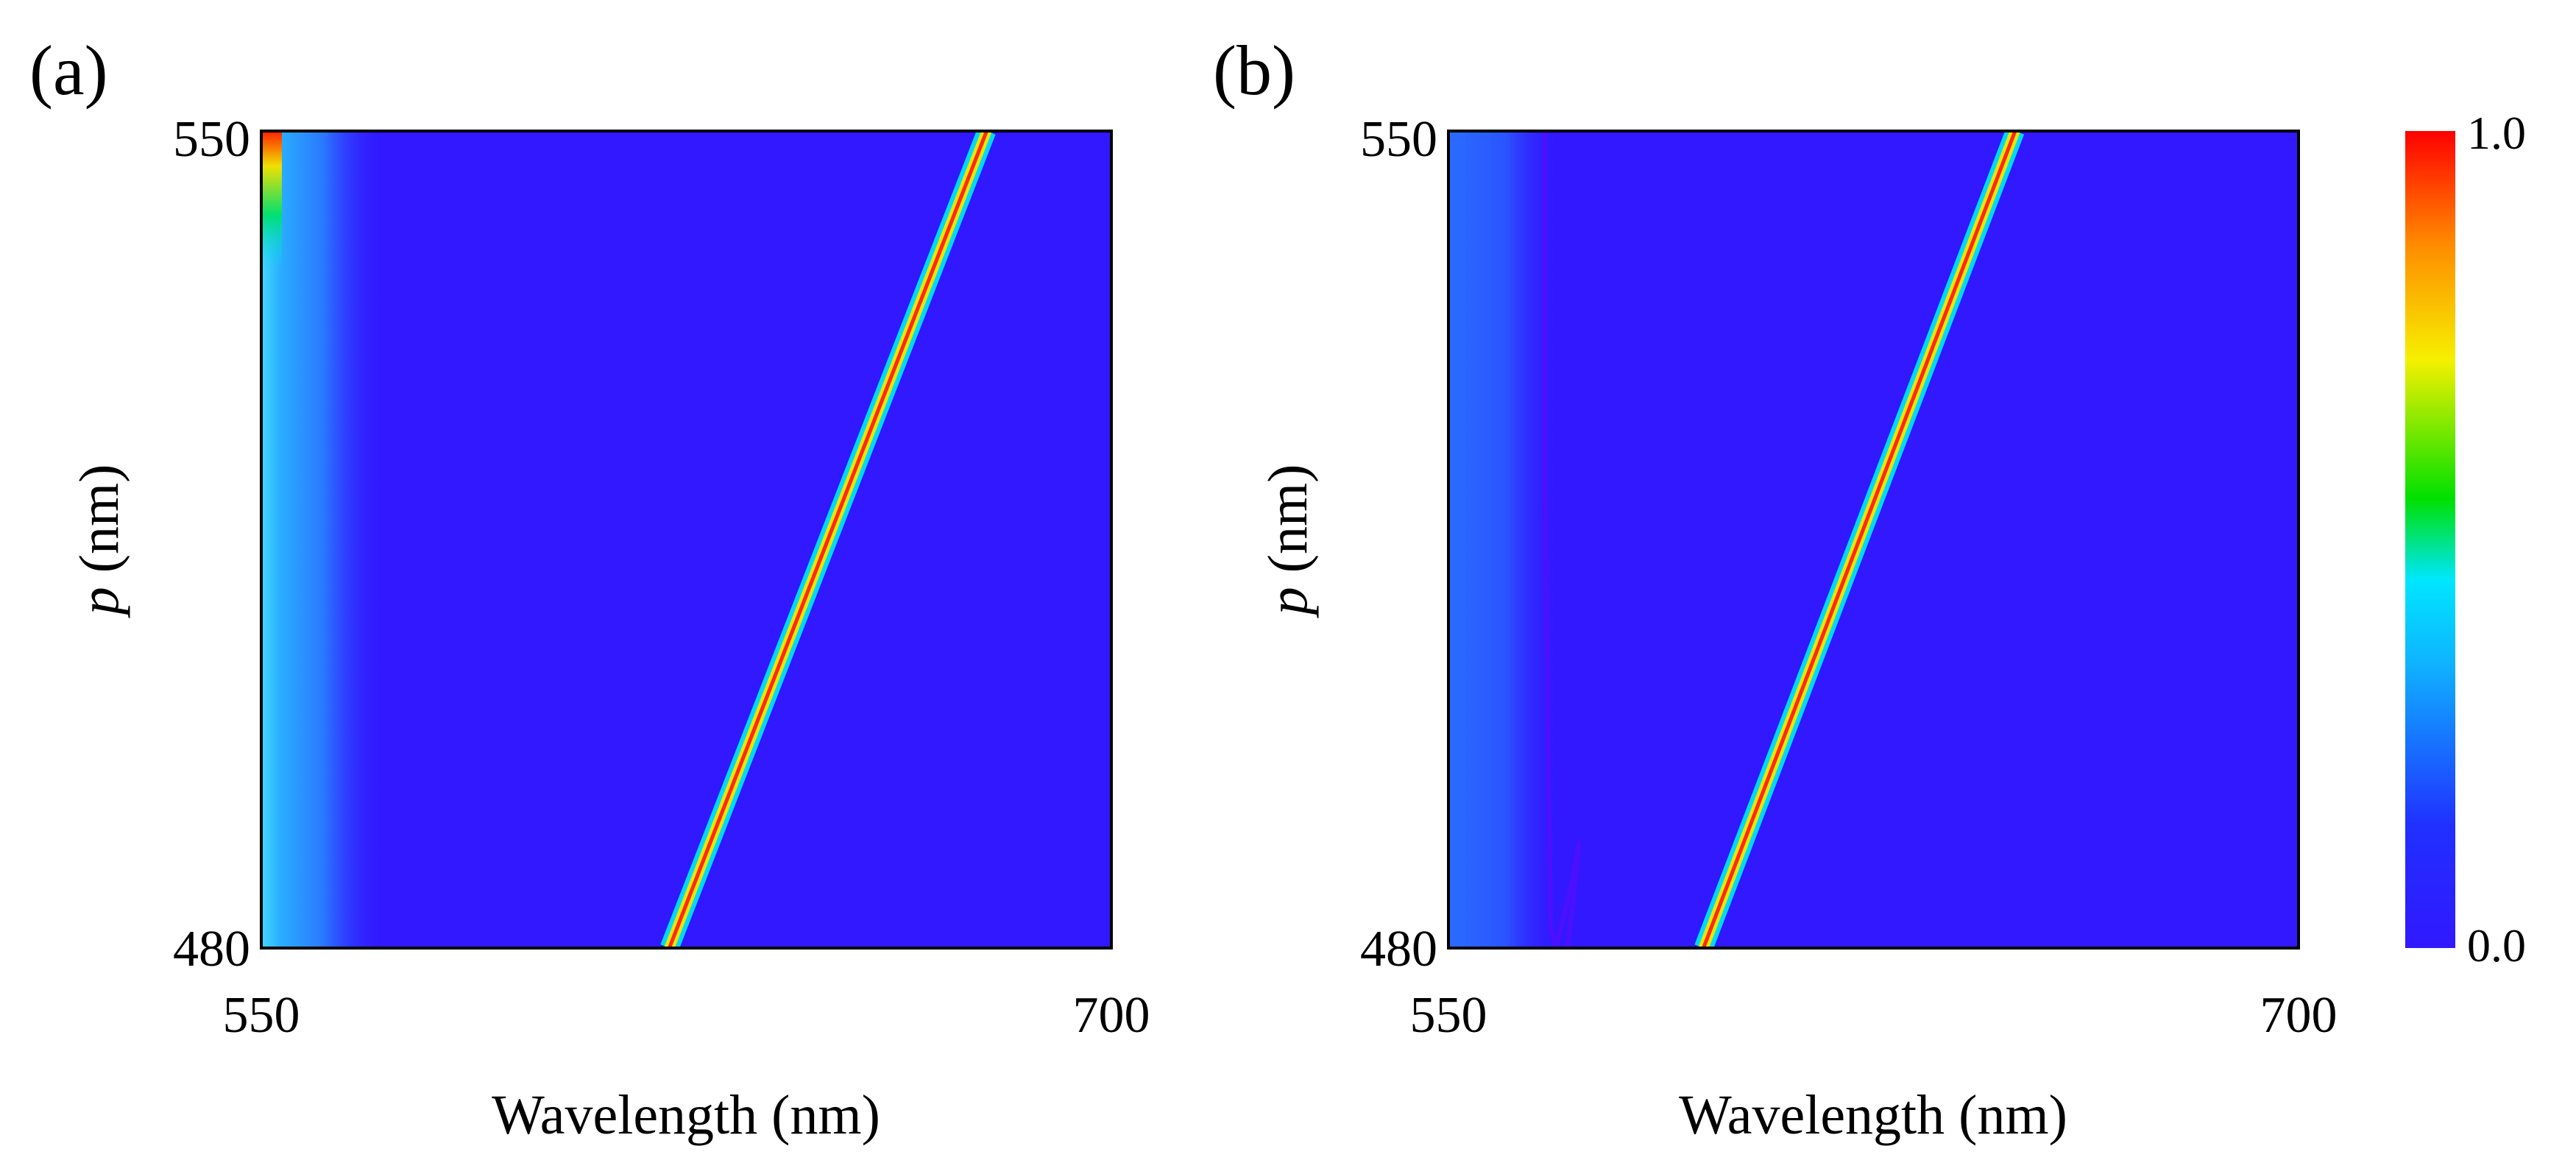  Describe the element at coordinates (271, 201) in the screenshot. I see `corner-hotspot` at that location.